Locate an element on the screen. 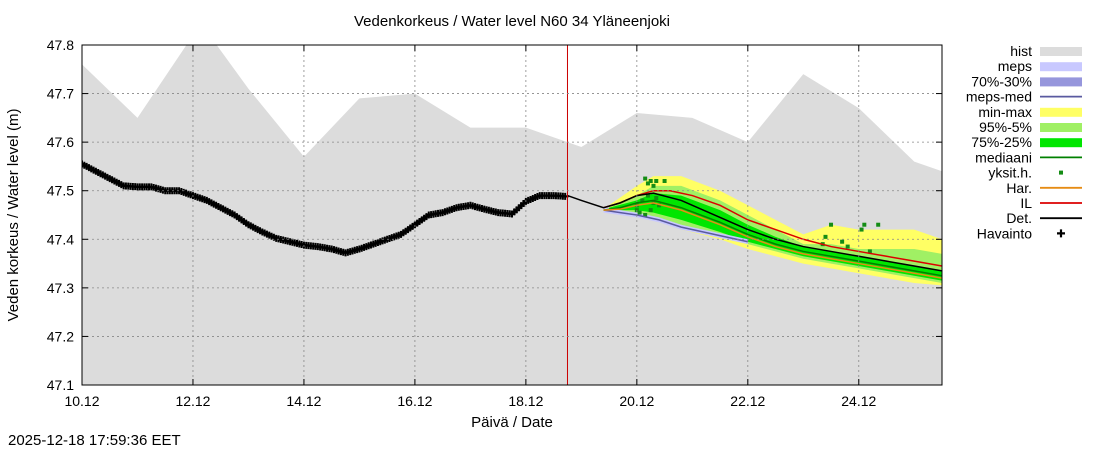 This screenshot has height=455, width=1100. legend-label-det: Det. is located at coordinates (1019, 218).